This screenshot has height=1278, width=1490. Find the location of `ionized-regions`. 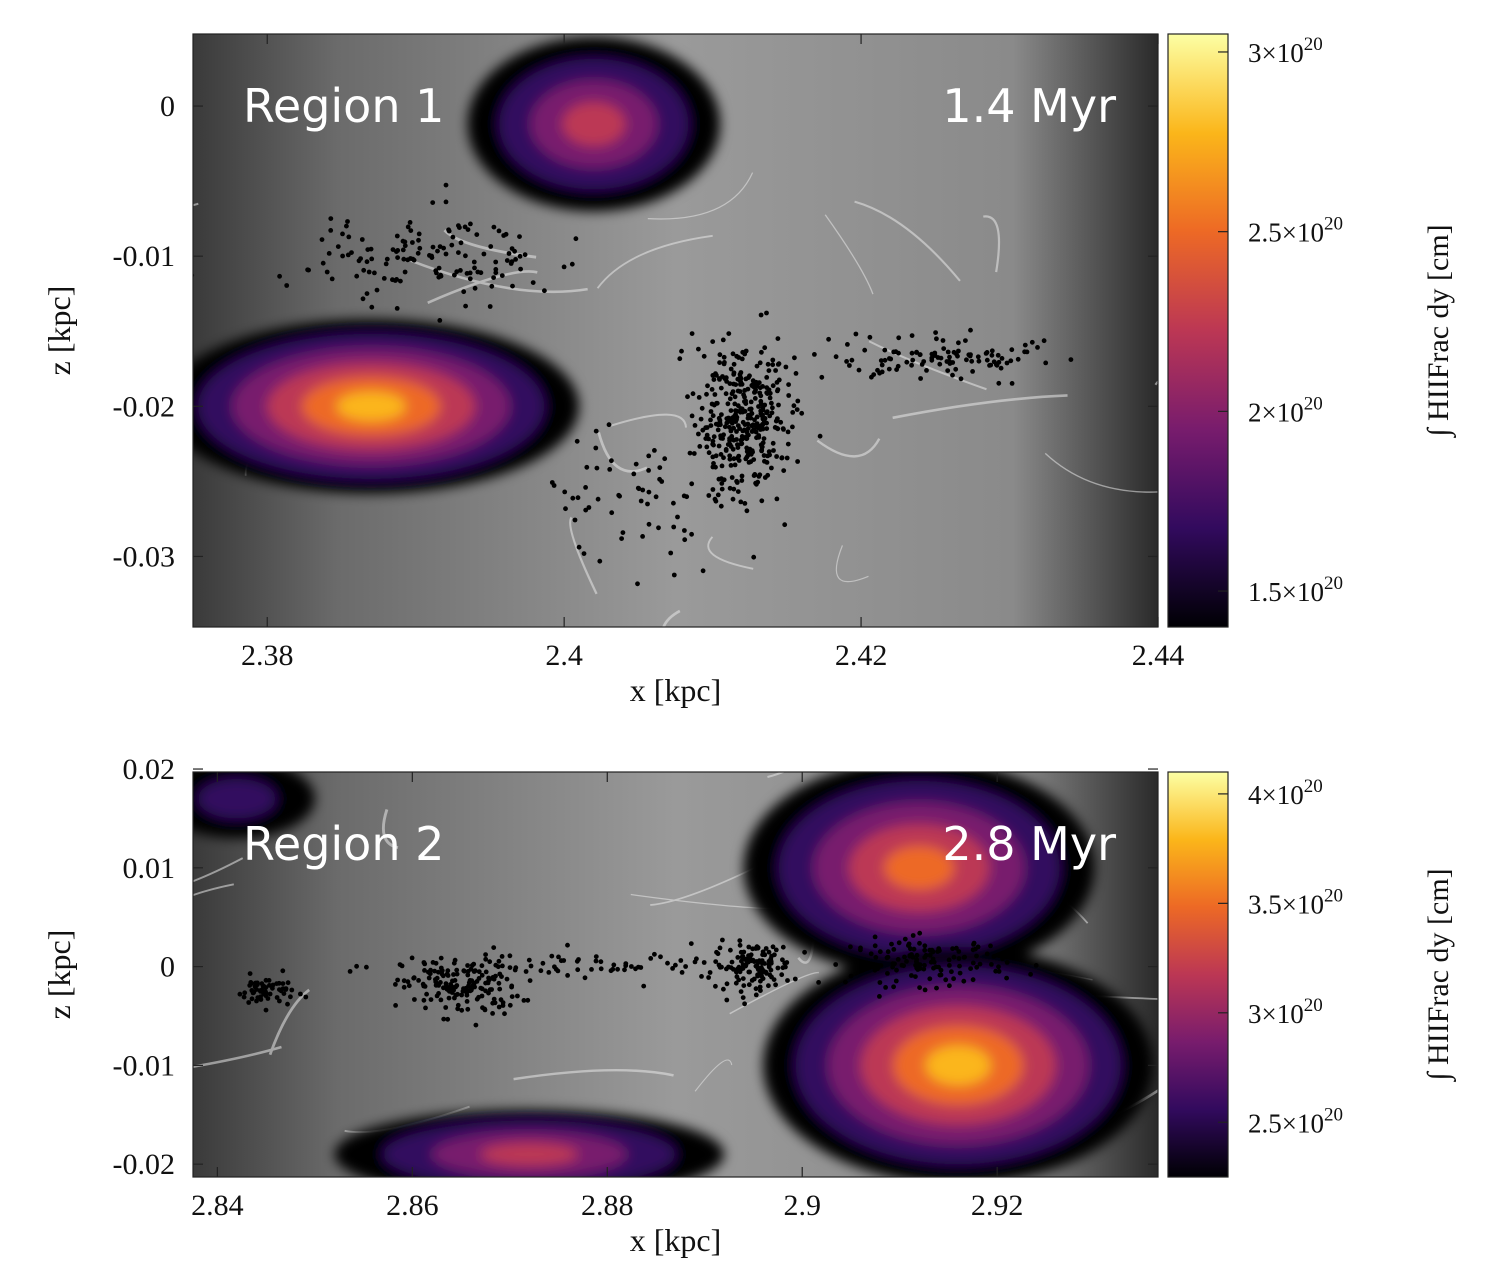

ionized-regions is located at coordinates (457, 265).